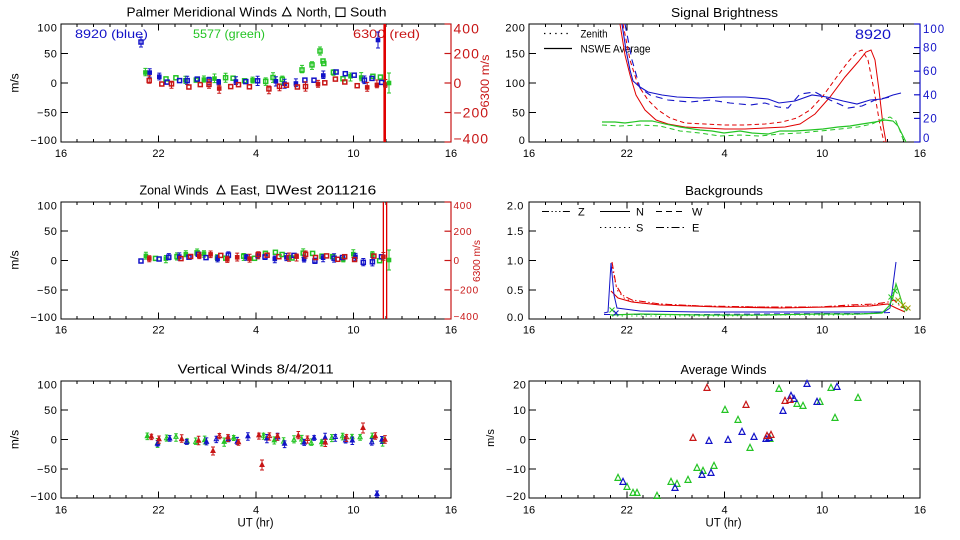 The width and height of the screenshot is (960, 540). What do you see at coordinates (724, 191) in the screenshot?
I see `svg-text: Backgrounds` at bounding box center [724, 191].